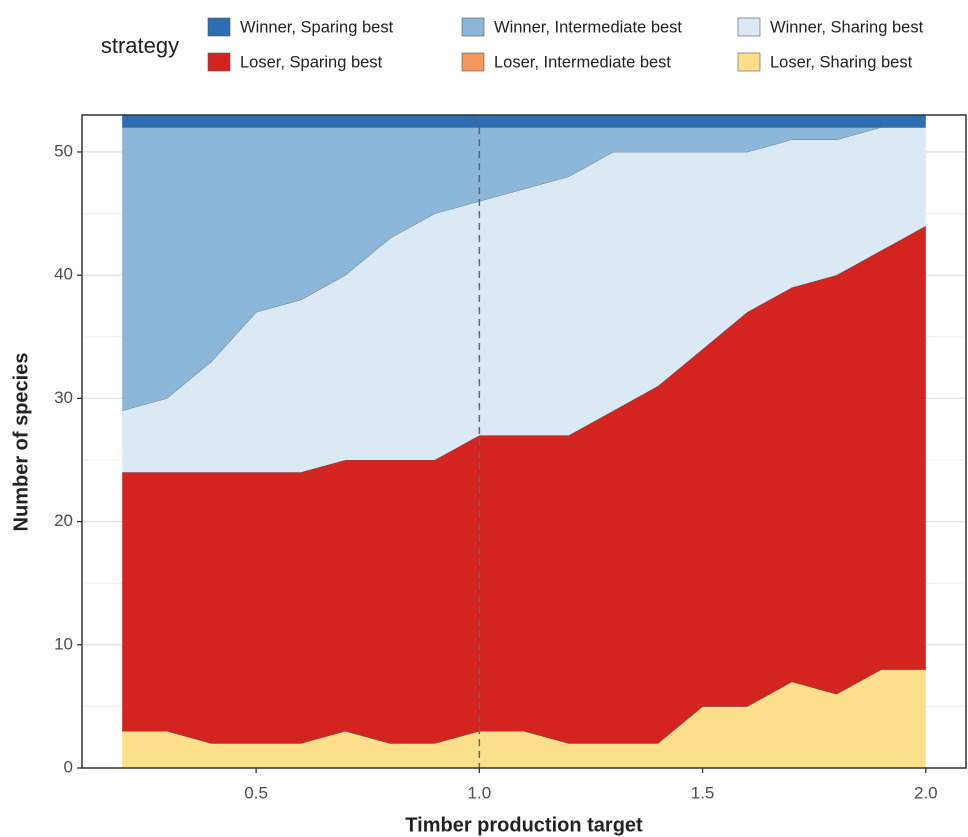  Describe the element at coordinates (68, 766) in the screenshot. I see `y-tick-label: 0` at that location.